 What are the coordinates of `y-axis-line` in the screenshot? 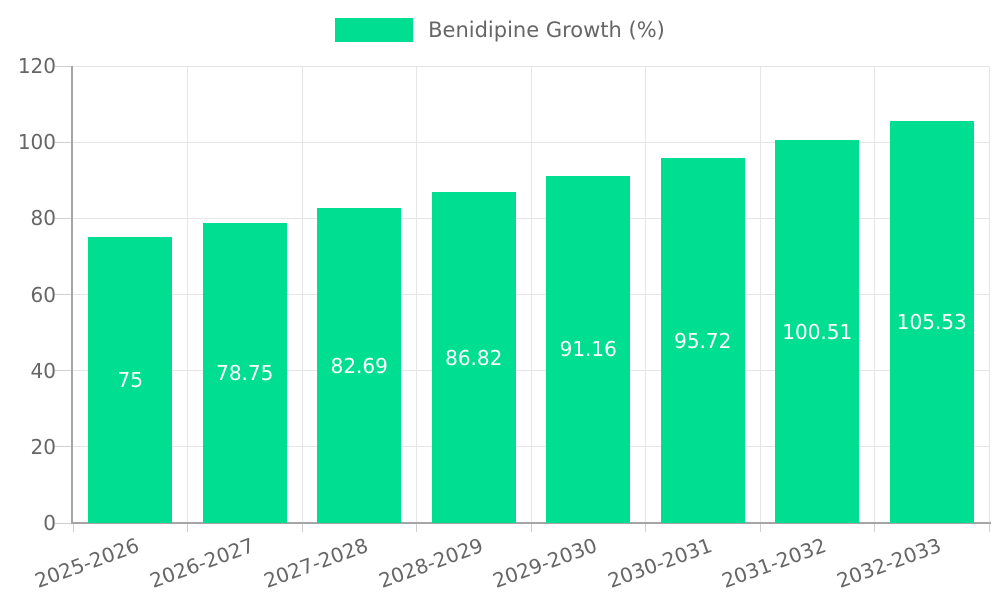 It's located at (72, 294).